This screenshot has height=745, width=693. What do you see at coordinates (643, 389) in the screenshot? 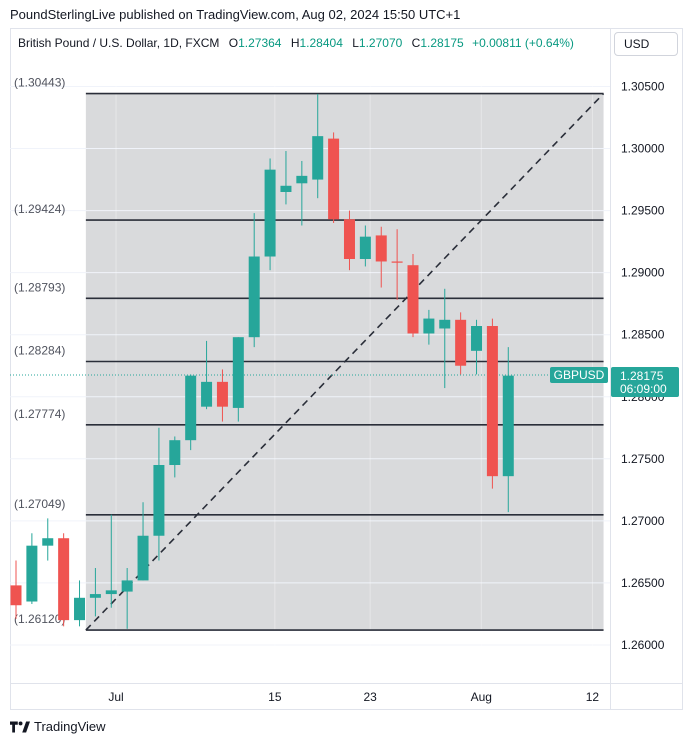
I see `countdown-timer: 06:09:00` at bounding box center [643, 389].